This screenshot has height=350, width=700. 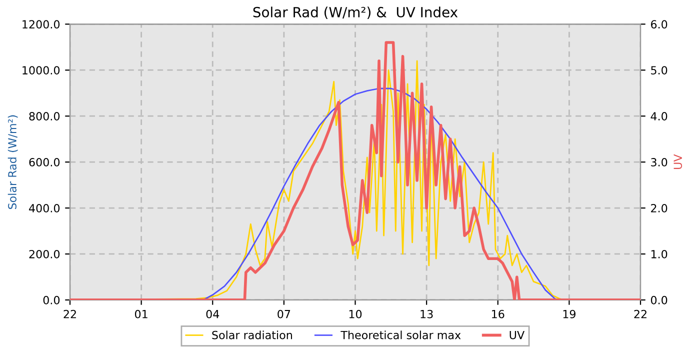 I want to click on x-tick-label: 16, so click(x=498, y=314).